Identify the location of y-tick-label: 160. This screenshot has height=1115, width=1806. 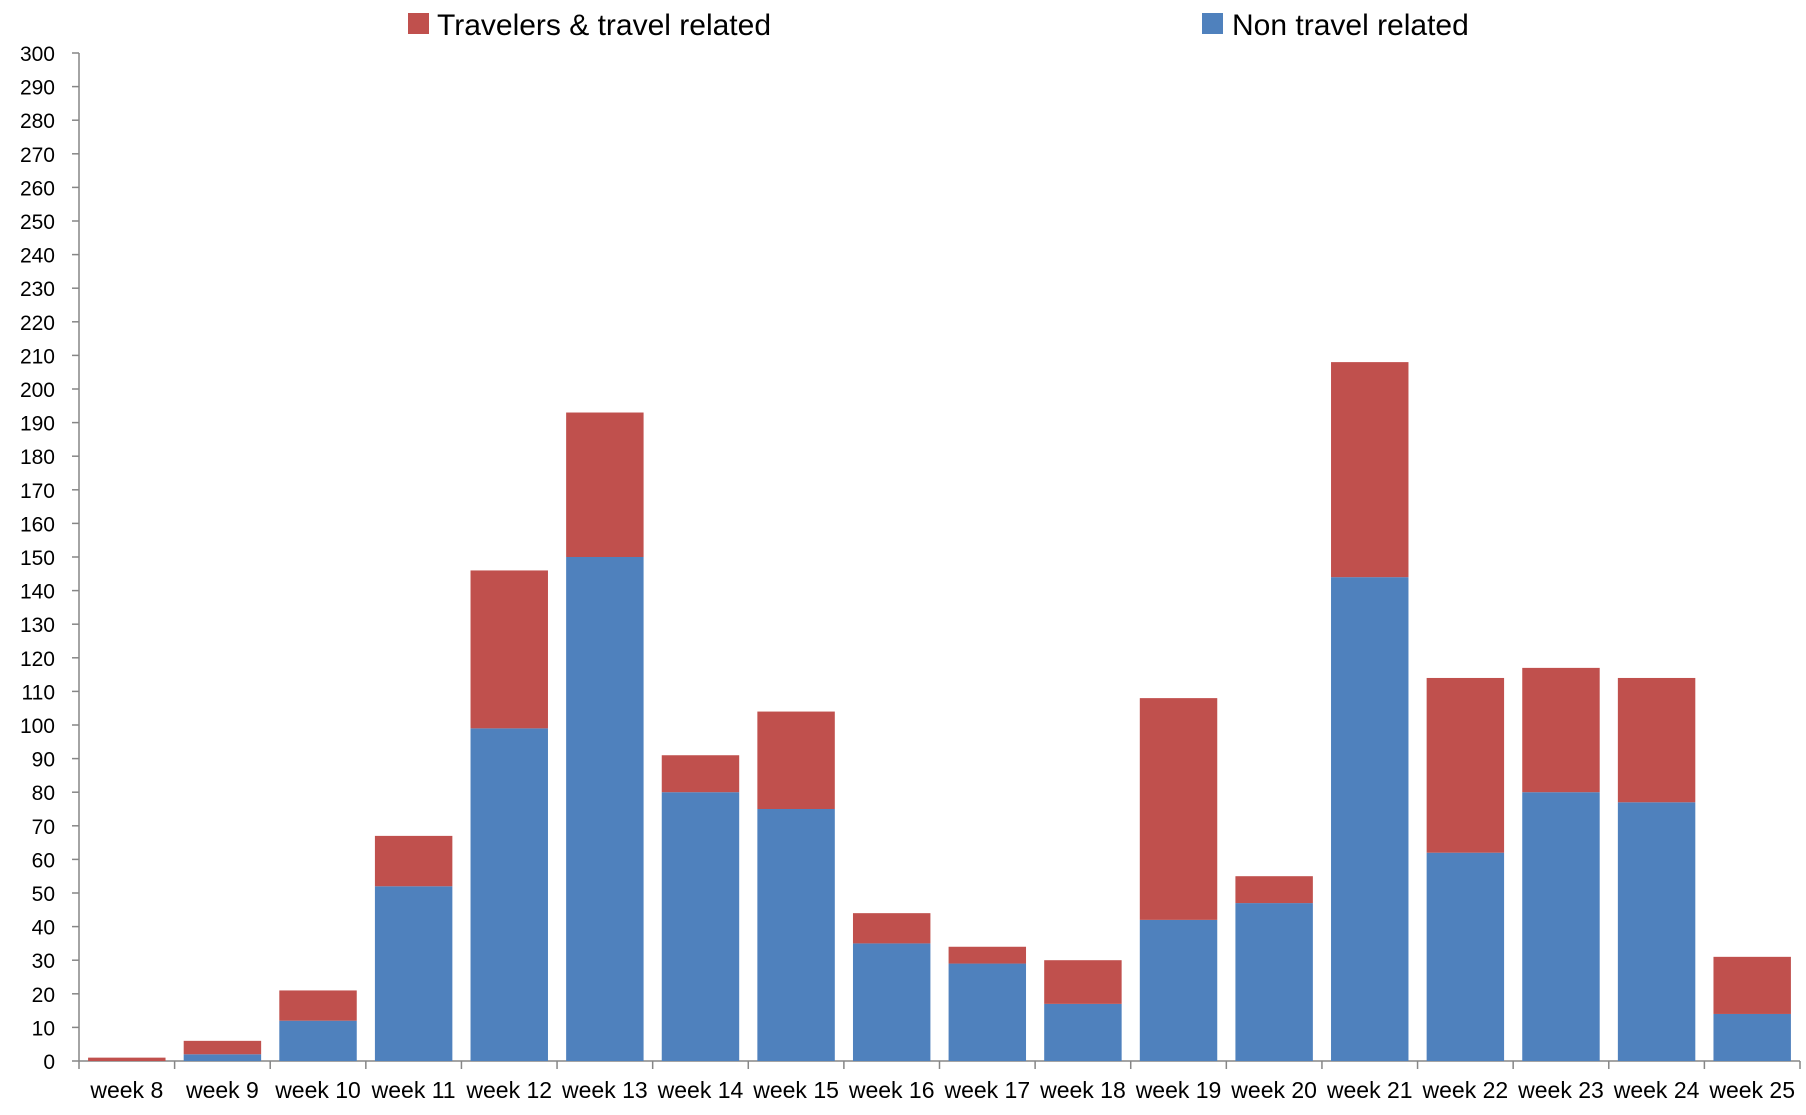
(37, 524).